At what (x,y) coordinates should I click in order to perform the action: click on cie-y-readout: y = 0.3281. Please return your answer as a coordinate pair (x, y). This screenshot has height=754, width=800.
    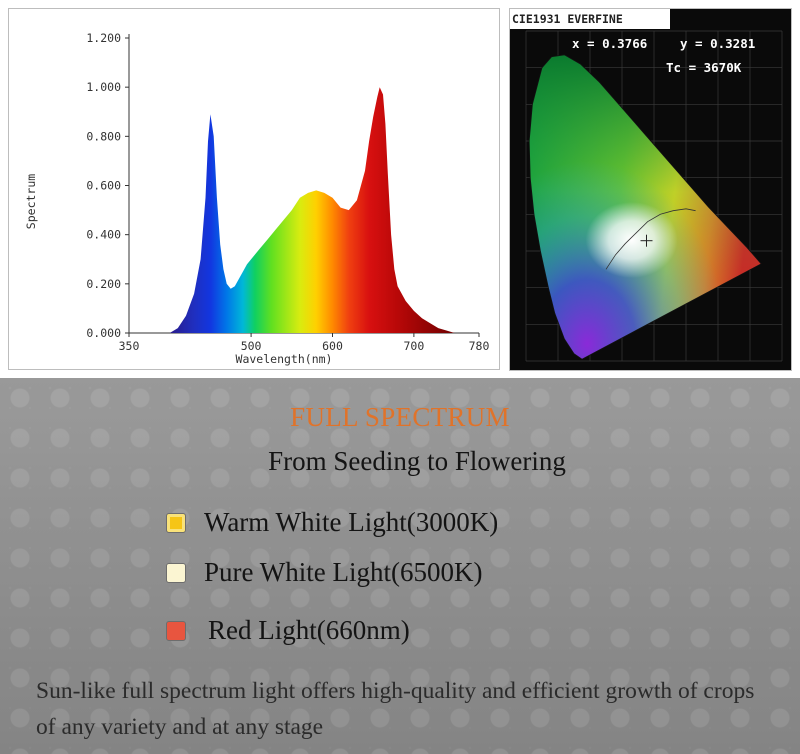
    Looking at the image, I should click on (717, 43).